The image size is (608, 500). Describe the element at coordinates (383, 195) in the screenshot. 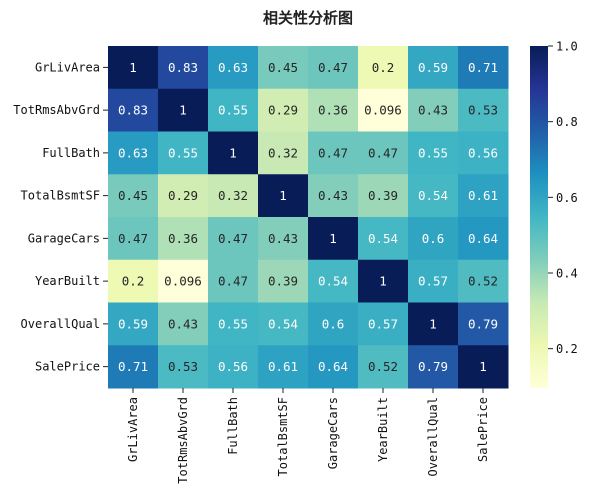

I see `cell-annotation: 0.39` at that location.